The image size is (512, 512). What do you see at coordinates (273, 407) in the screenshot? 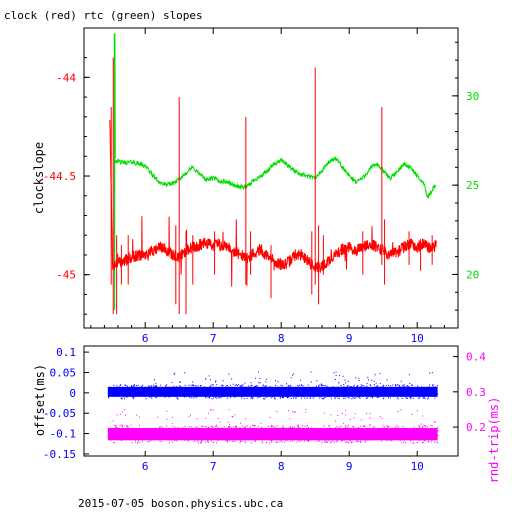
I see `offset-series-layer` at bounding box center [273, 407].